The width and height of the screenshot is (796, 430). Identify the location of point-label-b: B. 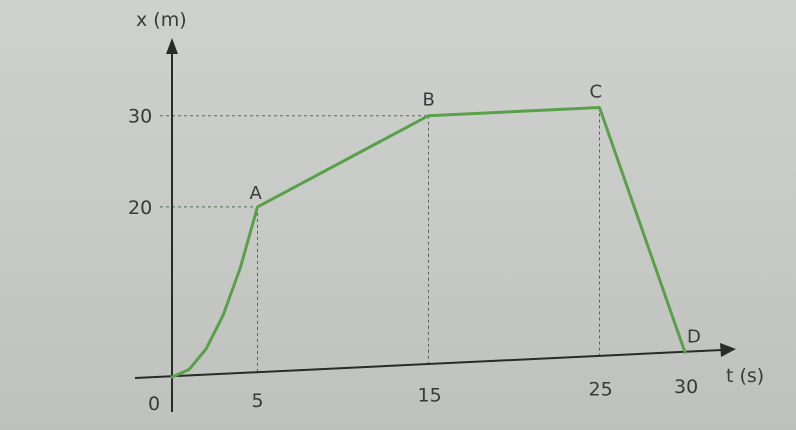
(429, 100).